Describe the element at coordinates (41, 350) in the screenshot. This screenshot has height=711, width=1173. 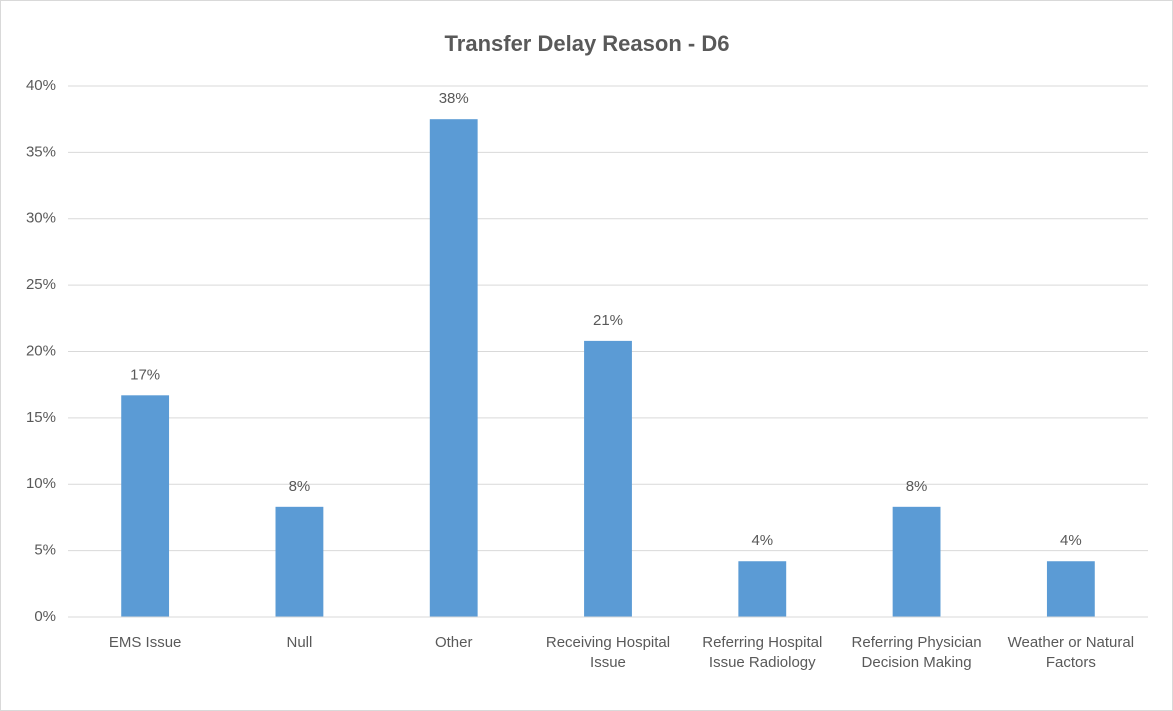
I see `y-tick-label: 20%` at that location.